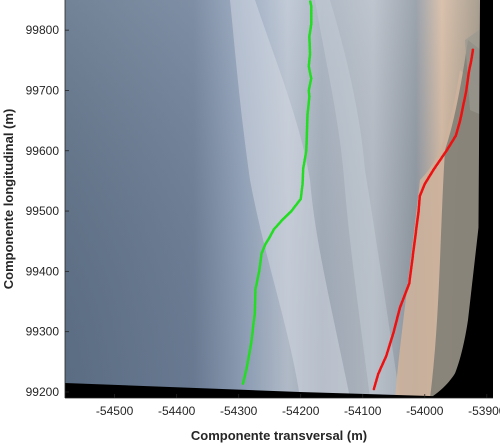 This screenshot has width=500, height=446. Describe the element at coordinates (43, 151) in the screenshot. I see `y-tick-label: 99600` at that location.